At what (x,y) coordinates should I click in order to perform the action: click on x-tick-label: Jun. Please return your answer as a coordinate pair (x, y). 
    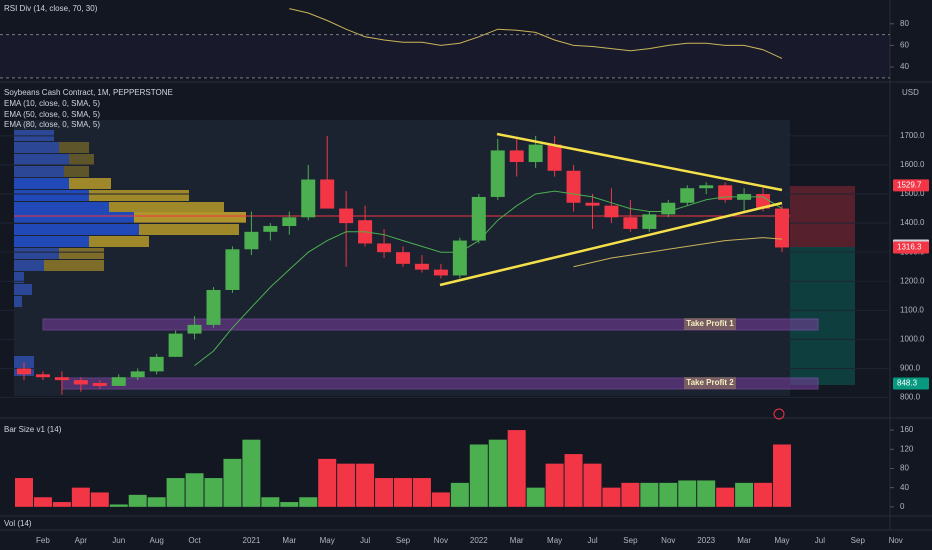
    Looking at the image, I should click on (118, 540).